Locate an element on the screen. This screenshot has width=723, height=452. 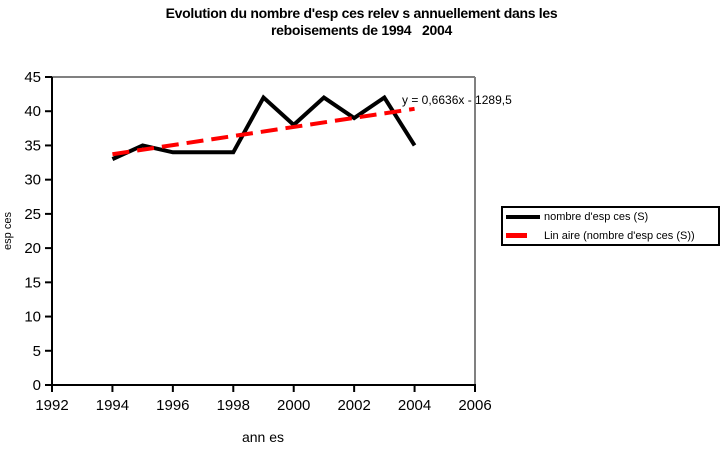
legend-item-series: nombre d'esp ces (S) is located at coordinates (612, 216).